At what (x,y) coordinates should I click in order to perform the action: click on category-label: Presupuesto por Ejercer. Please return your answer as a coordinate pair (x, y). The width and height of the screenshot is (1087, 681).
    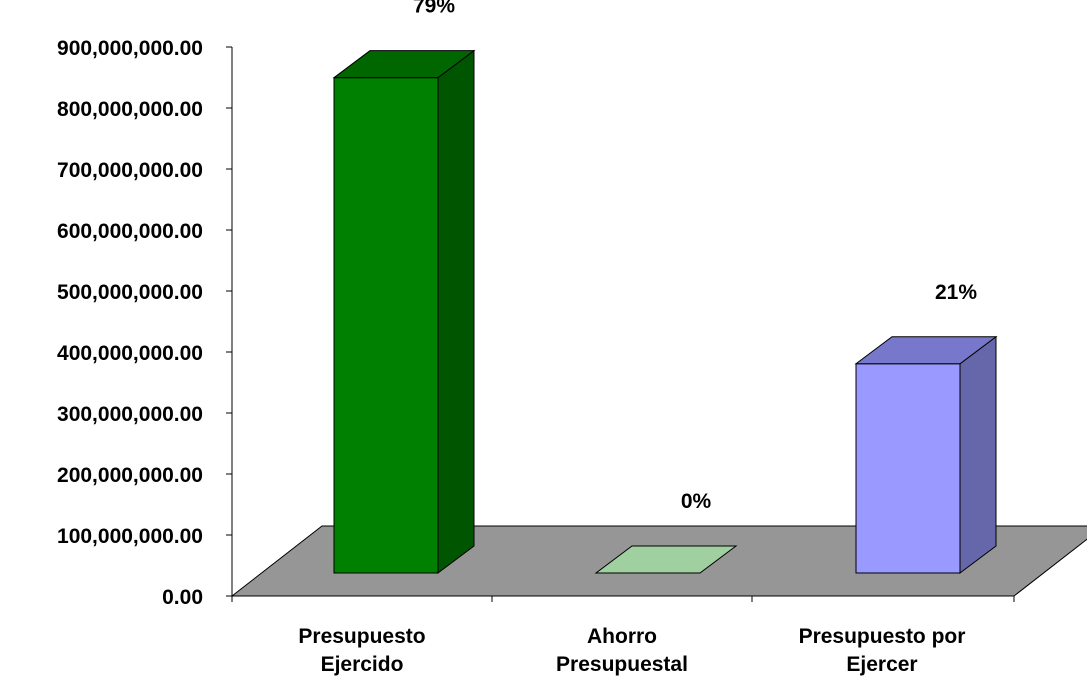
    Looking at the image, I should click on (882, 650).